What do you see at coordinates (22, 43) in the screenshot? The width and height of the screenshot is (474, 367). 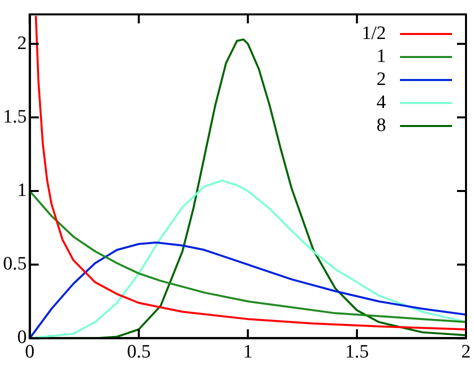 I see `y-tick-label: 2` at bounding box center [22, 43].